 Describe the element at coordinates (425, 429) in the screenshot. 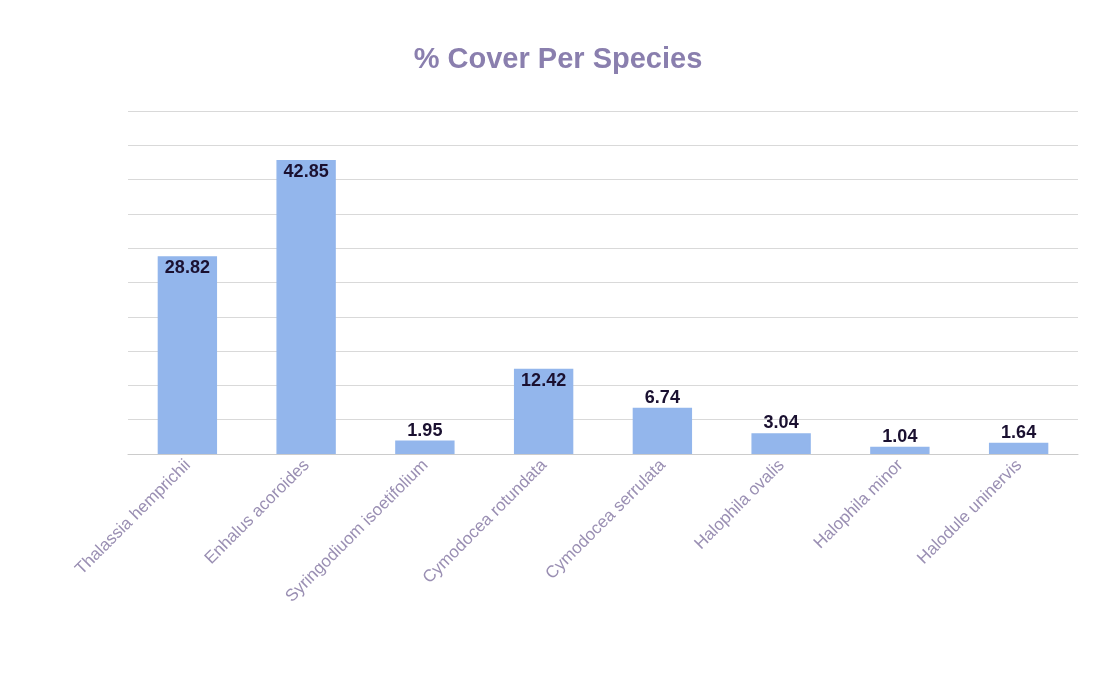

I see `data-label: 1.95` at that location.